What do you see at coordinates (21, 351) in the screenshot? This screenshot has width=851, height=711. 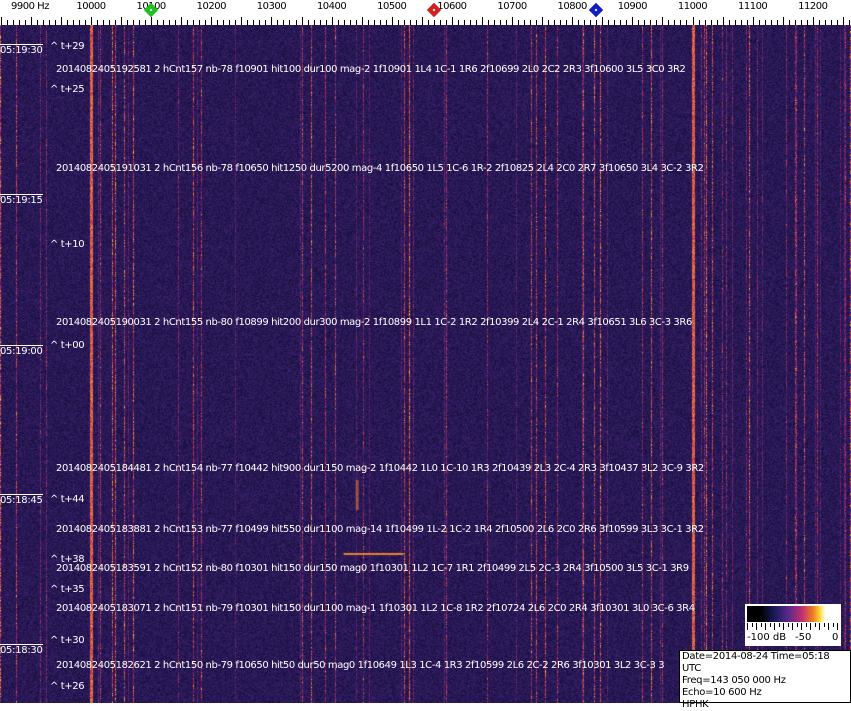 I see `time-label: 05:19:00` at bounding box center [21, 351].